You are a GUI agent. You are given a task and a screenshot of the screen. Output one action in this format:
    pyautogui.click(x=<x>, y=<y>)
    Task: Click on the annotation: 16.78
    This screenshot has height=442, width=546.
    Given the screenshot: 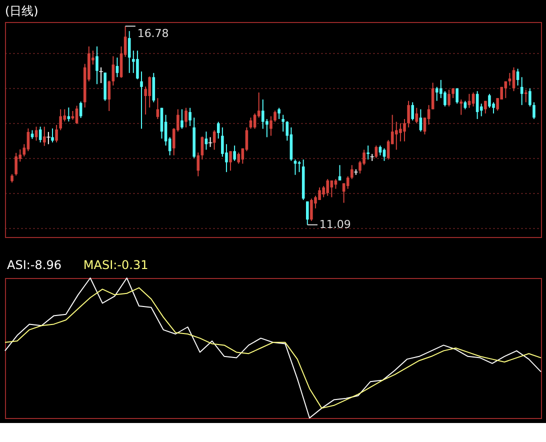 What is the action you would take?
    pyautogui.click(x=153, y=33)
    